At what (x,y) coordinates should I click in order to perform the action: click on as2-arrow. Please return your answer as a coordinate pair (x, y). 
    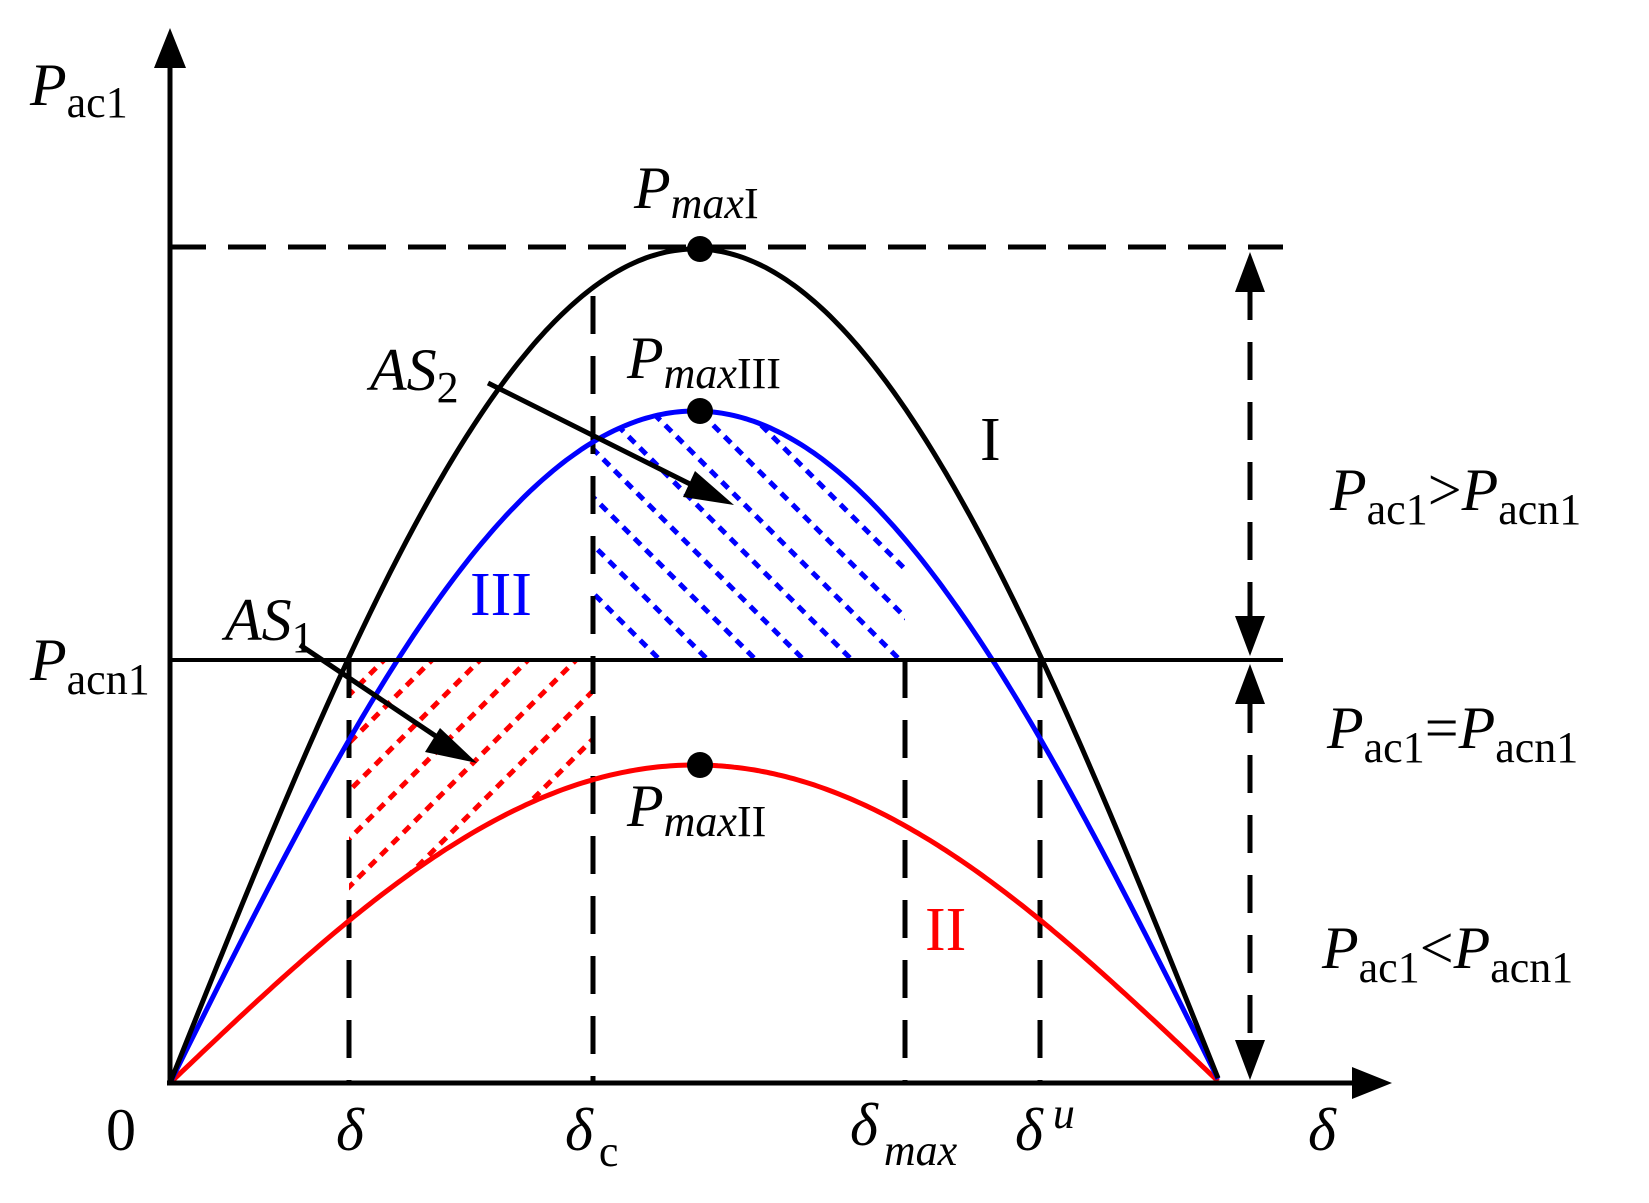
    Looking at the image, I should click on (610, 442).